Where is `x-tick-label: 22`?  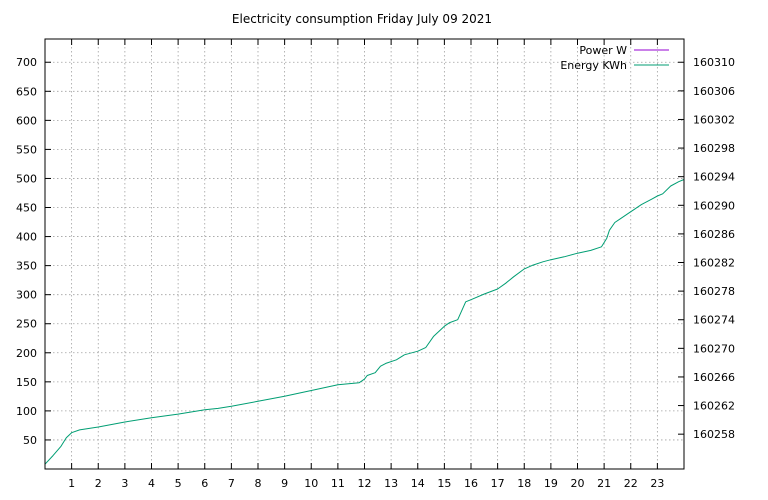
x-tick-label: 22 is located at coordinates (631, 483).